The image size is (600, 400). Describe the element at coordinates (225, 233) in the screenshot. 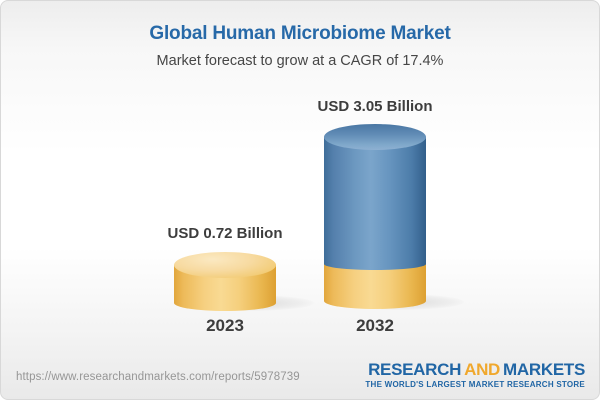

I see `value-label-2023: USD 0.72 Billion` at that location.